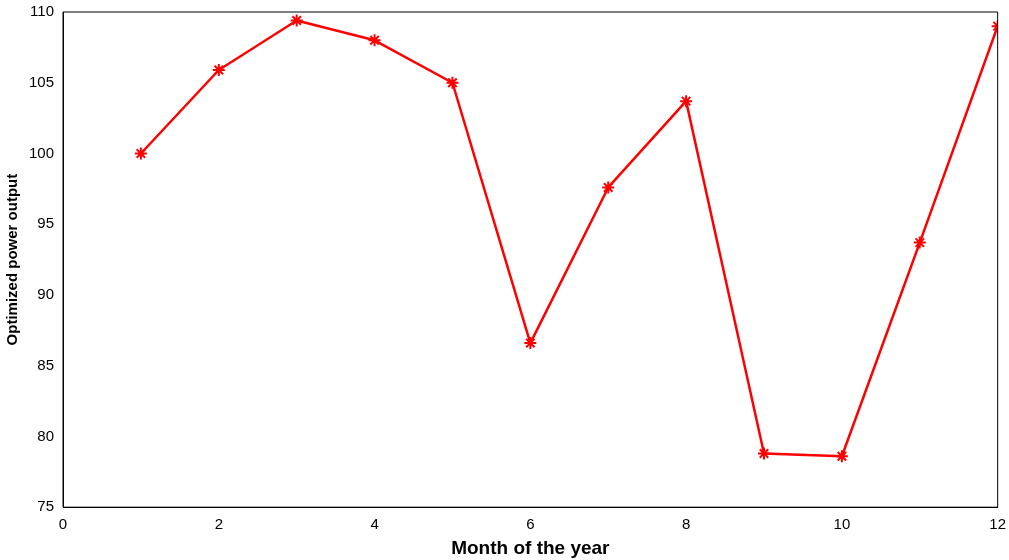  Describe the element at coordinates (42, 152) in the screenshot. I see `y-tick-label: 100` at that location.